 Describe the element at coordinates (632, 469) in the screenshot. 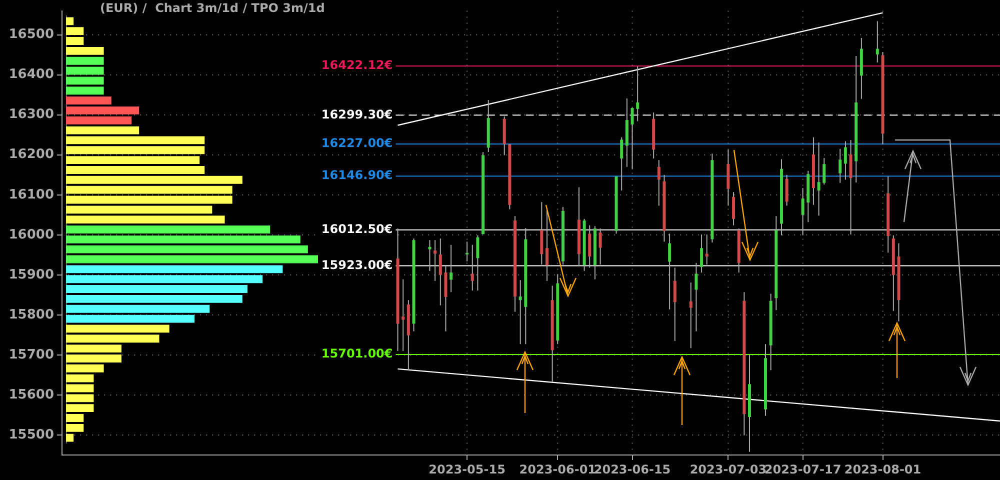

I see `x-tick-label: 2023-06-15` at that location.